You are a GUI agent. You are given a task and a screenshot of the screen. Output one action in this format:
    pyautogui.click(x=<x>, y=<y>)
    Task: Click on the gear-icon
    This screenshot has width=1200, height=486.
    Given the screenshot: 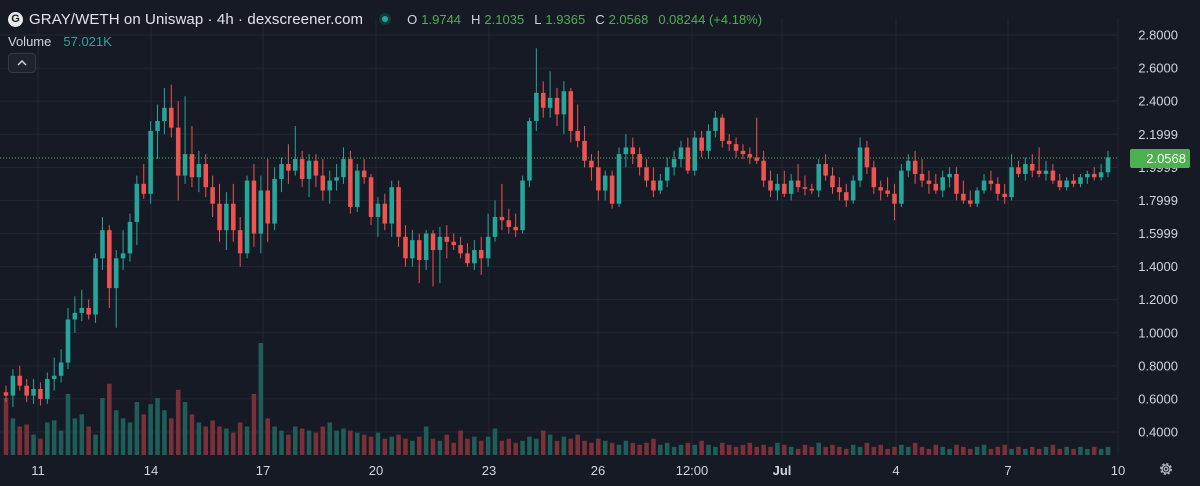 What is the action you would take?
    pyautogui.click(x=1166, y=469)
    